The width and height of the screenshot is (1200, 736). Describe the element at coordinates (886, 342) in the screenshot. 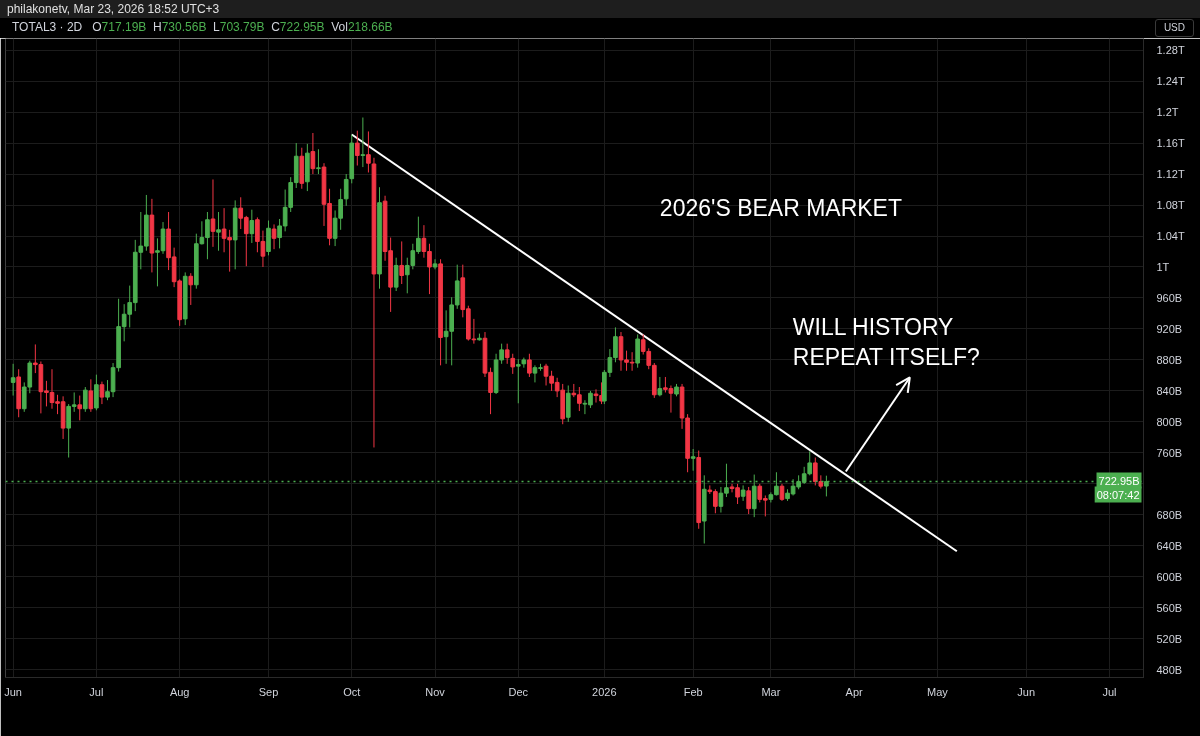

I see `annotation: WILL HISTORY REPEAT ITSELF?` at that location.